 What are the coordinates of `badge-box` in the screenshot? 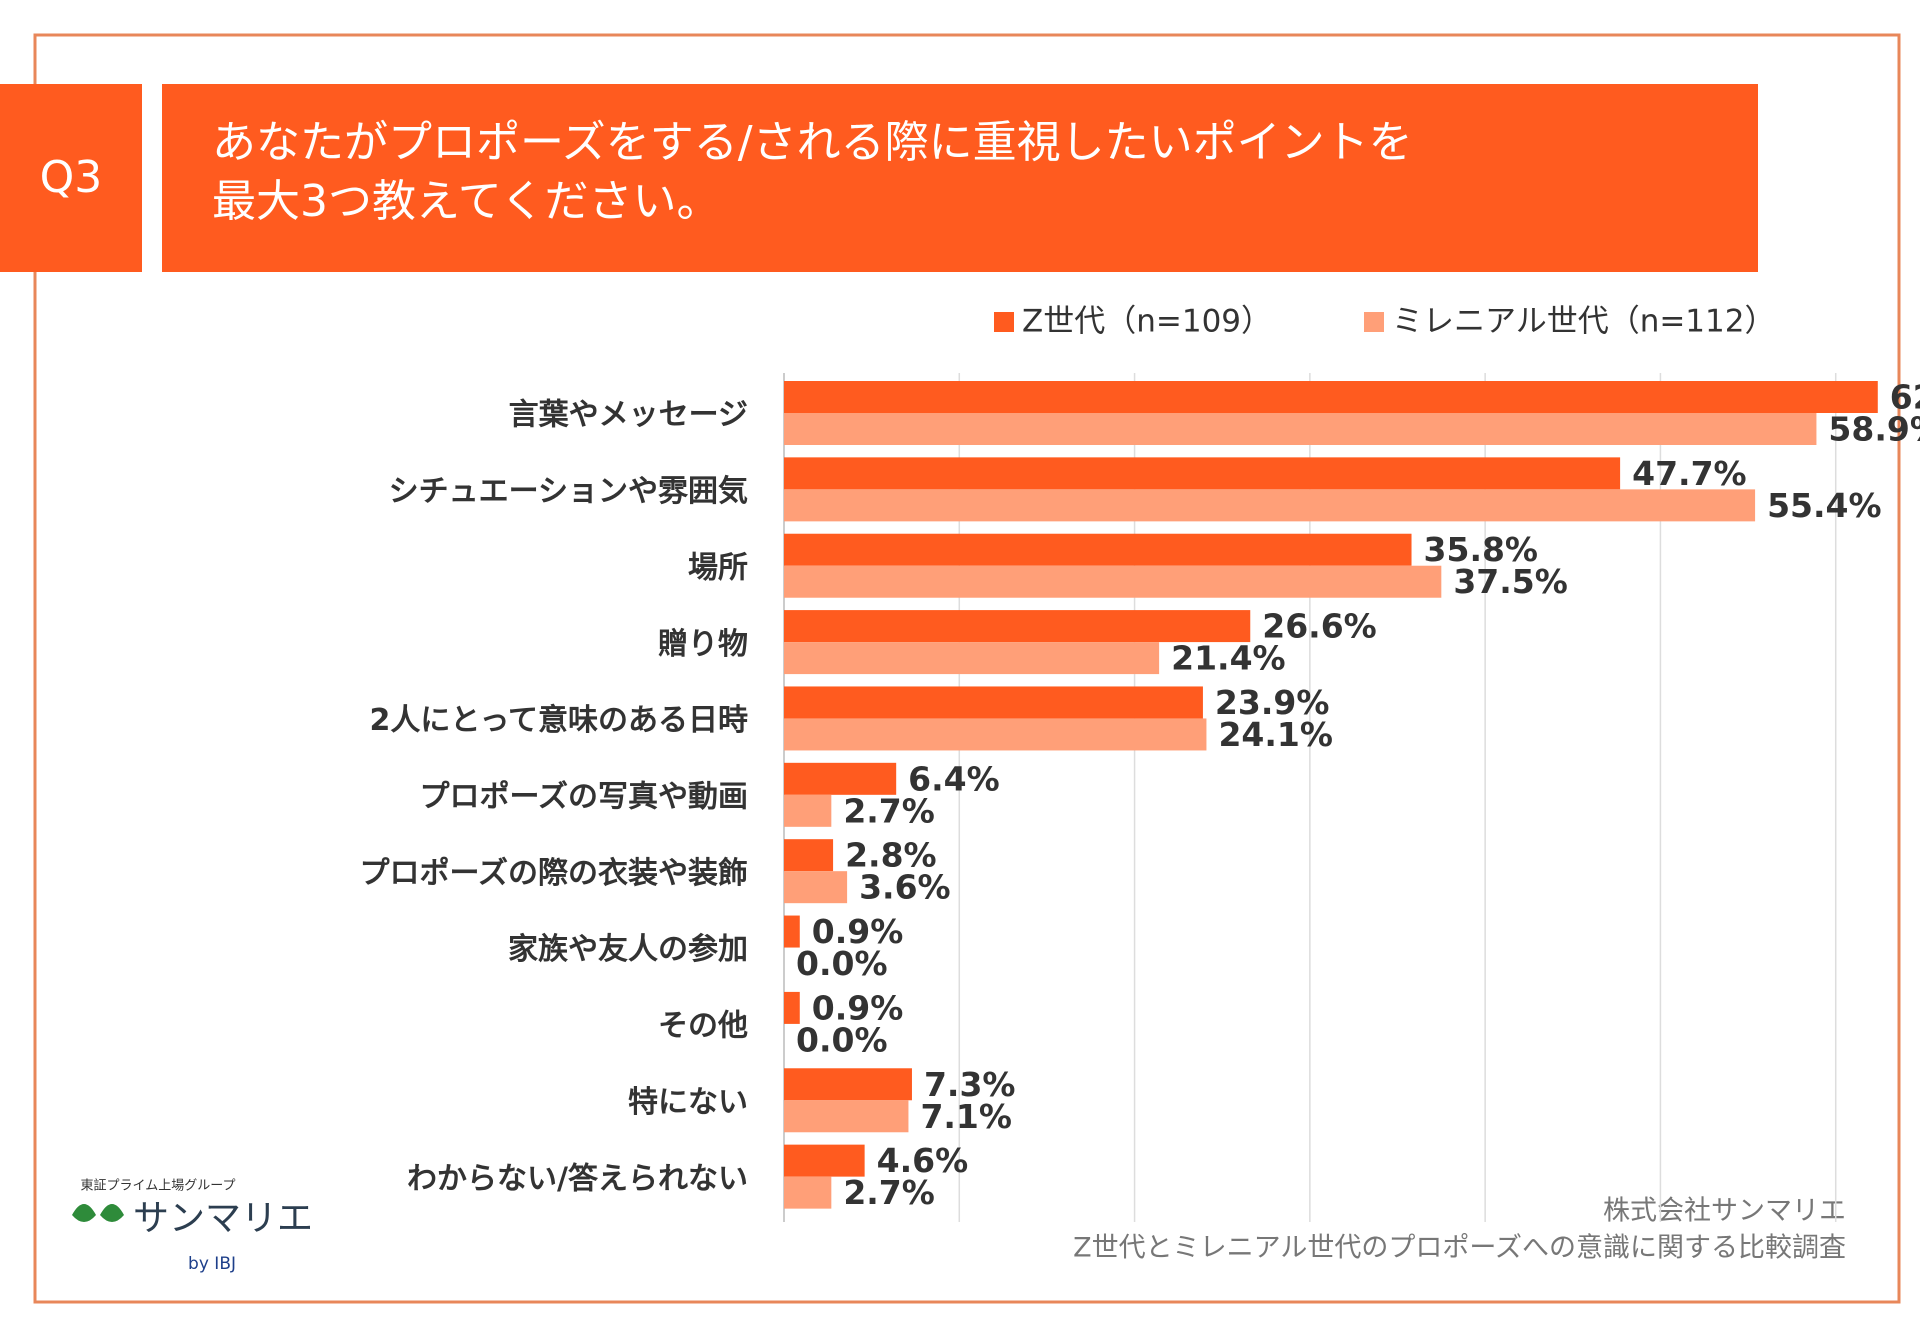 It's located at (71, 178).